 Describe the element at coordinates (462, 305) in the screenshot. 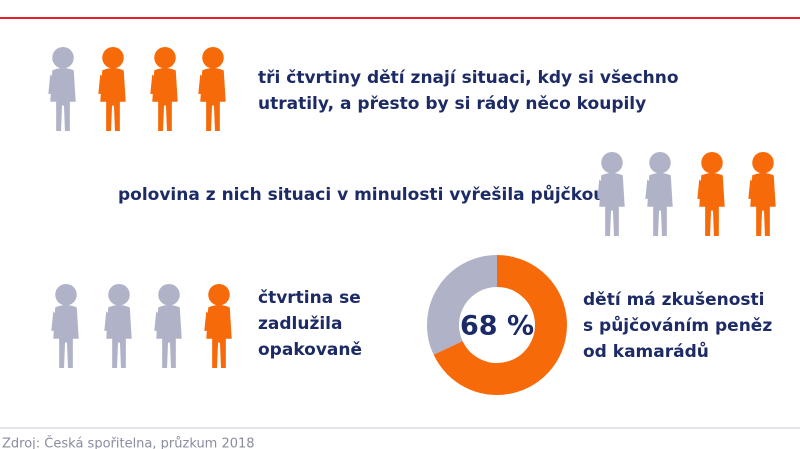

I see `donut-remainder` at that location.